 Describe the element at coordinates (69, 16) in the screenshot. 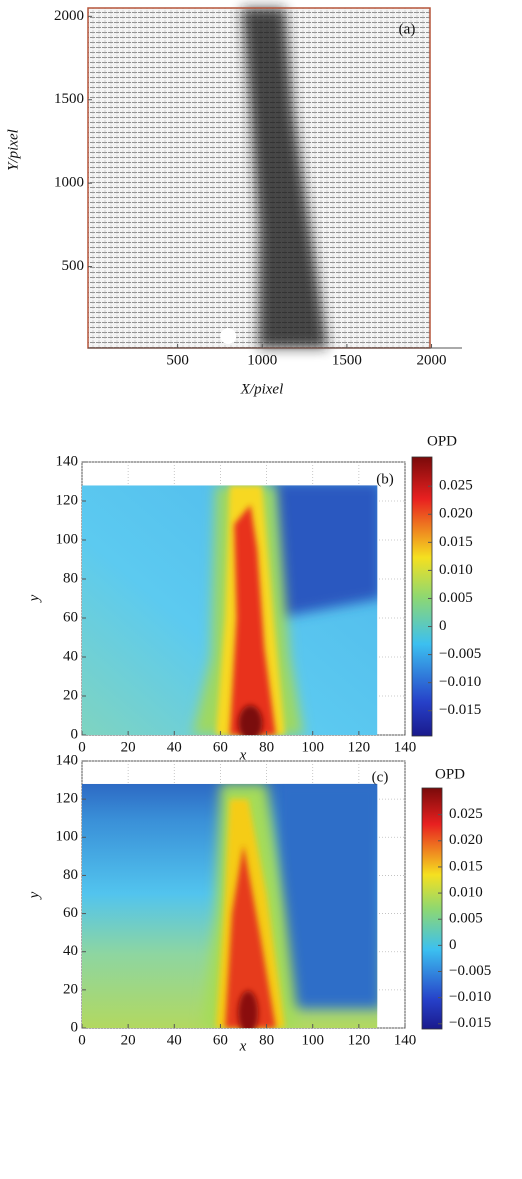

I see `y-tick-label: 2000` at that location.